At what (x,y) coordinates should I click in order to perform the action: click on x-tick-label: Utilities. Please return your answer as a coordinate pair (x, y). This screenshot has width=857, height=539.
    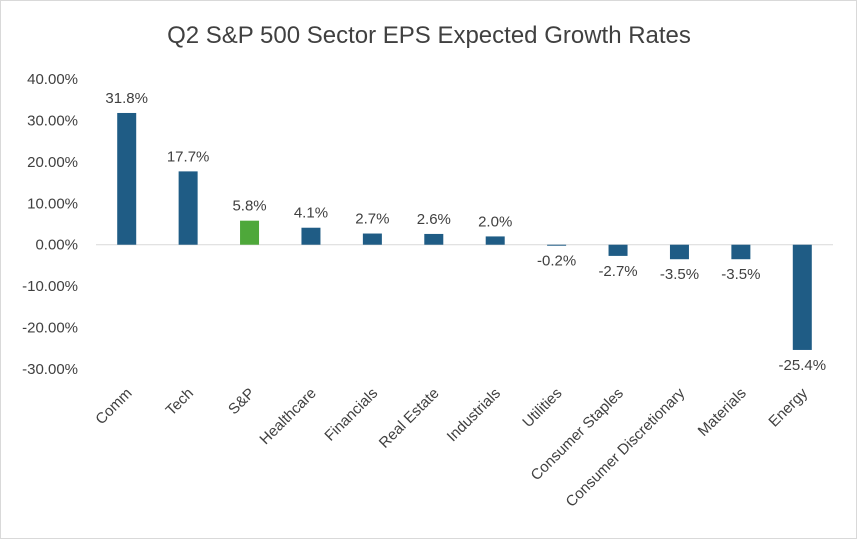
    Looking at the image, I should click on (542, 408).